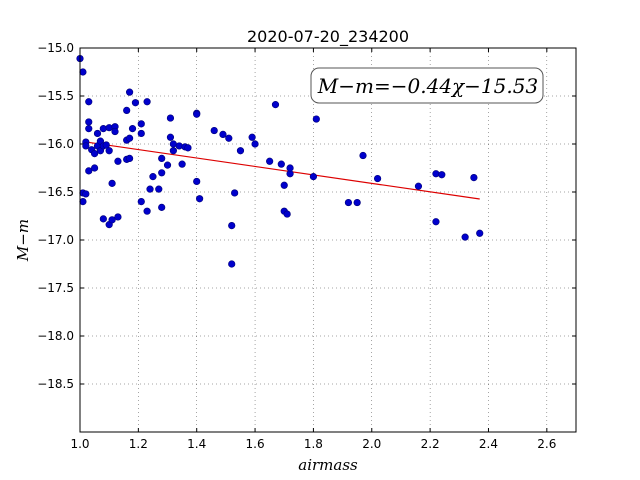  What do you see at coordinates (546, 444) in the screenshot?
I see `x-tick-label: 2.6` at bounding box center [546, 444].